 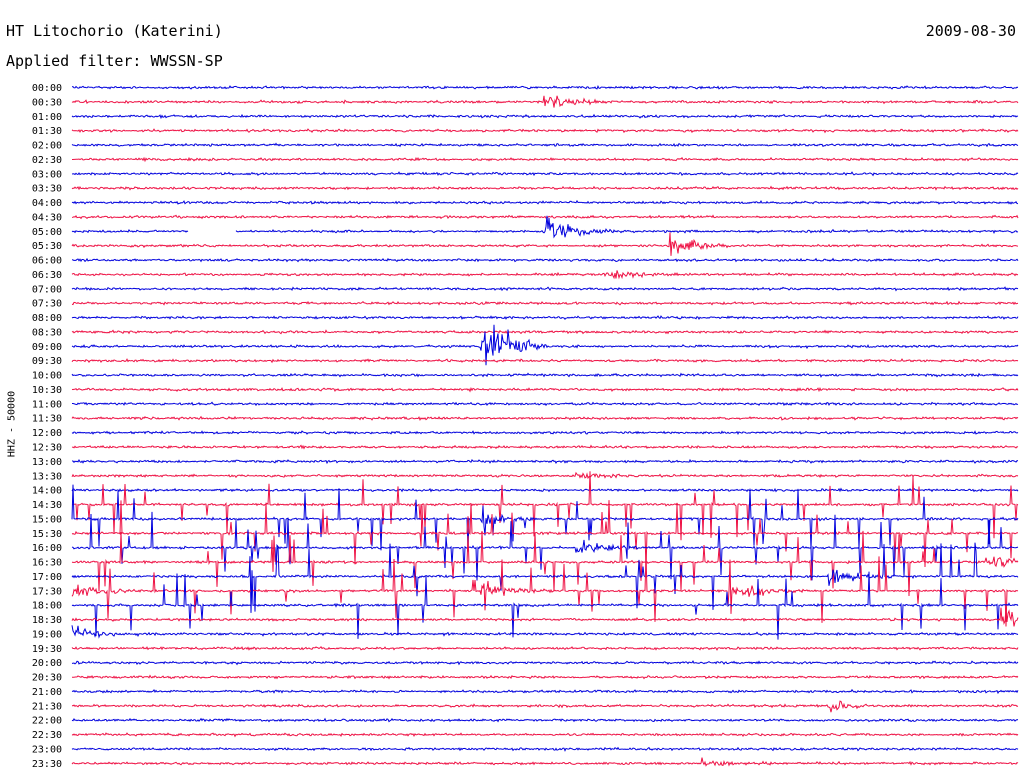 I want to click on time-tick-label: 07:00, so click(x=47, y=289).